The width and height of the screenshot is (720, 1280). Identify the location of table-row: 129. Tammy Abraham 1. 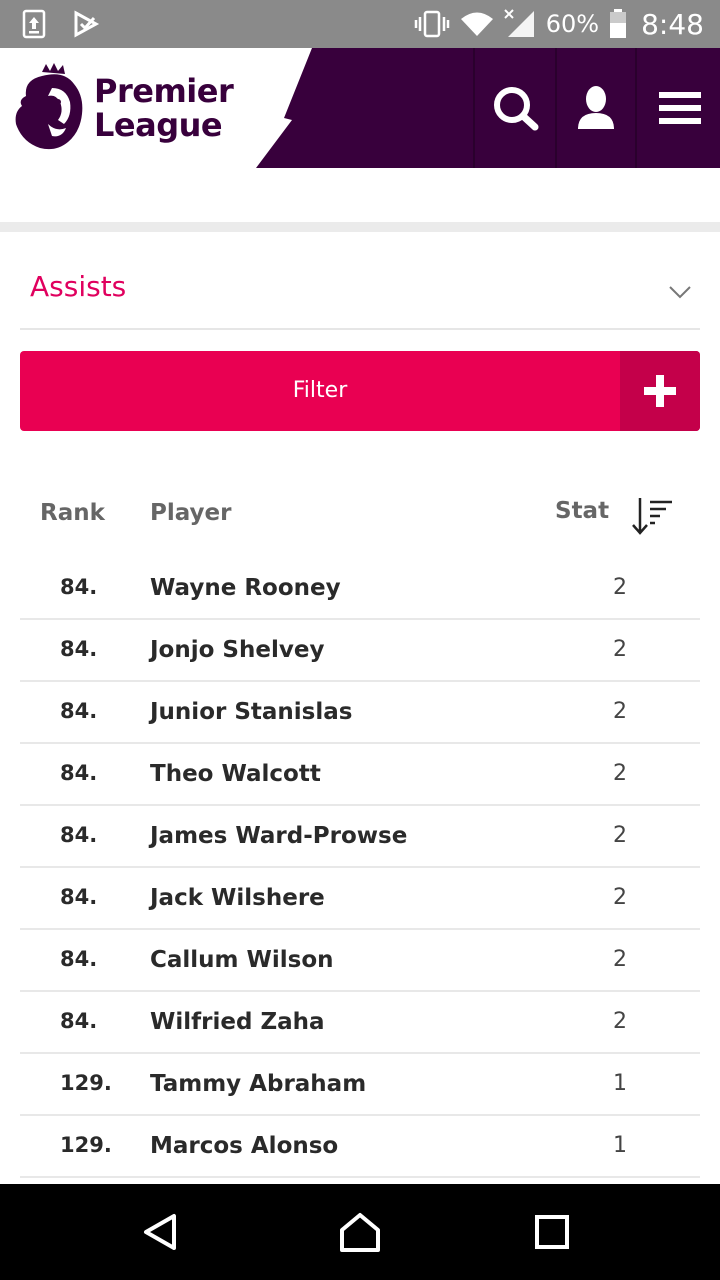
(360, 1085).